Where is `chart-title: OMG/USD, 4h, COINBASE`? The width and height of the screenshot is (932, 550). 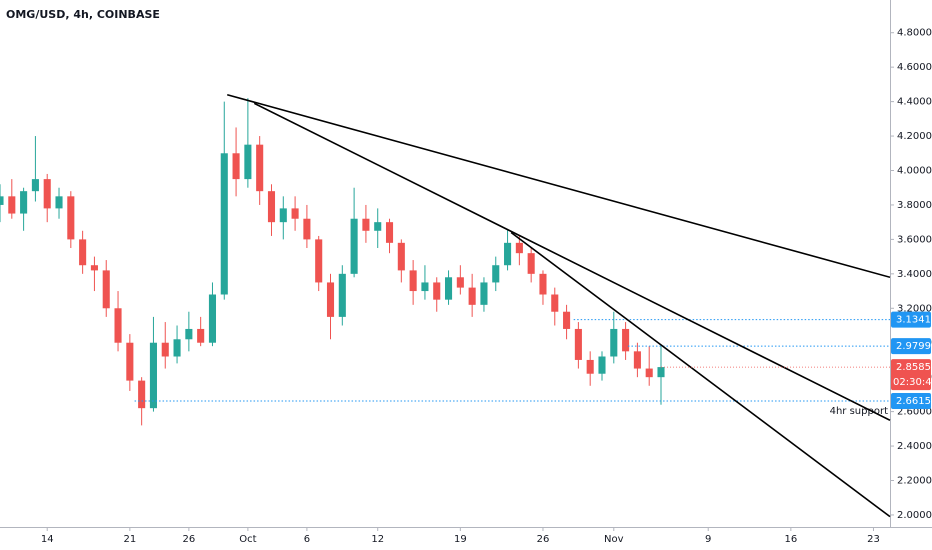 chart-title: OMG/USD, 4h, COINBASE is located at coordinates (83, 14).